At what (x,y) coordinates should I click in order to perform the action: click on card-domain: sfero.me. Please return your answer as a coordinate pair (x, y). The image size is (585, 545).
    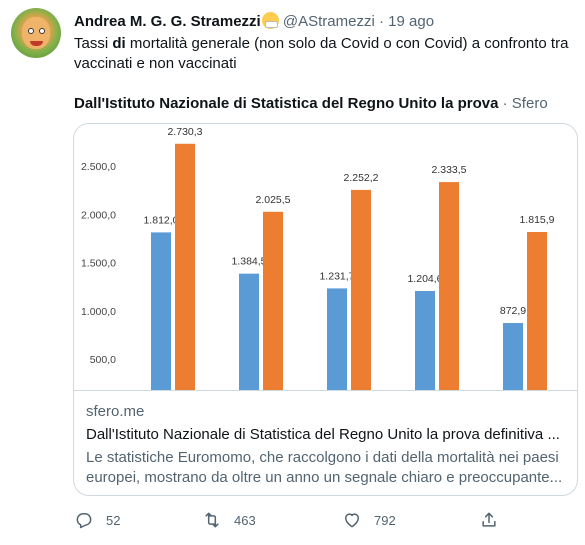
    Looking at the image, I should click on (115, 411).